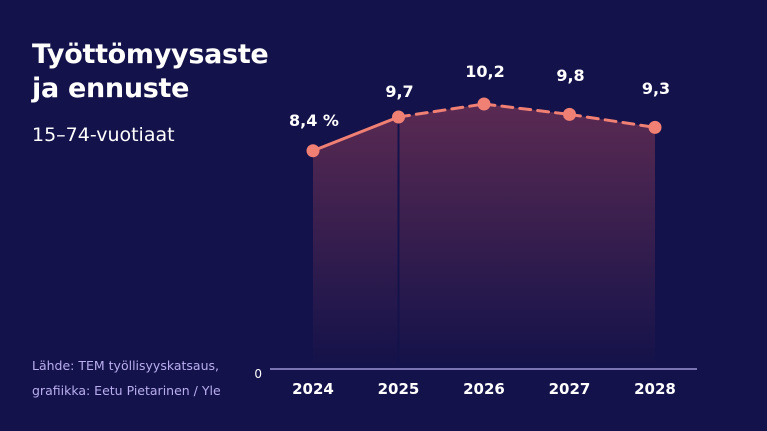  I want to click on data-label: 9,8, so click(570, 75).